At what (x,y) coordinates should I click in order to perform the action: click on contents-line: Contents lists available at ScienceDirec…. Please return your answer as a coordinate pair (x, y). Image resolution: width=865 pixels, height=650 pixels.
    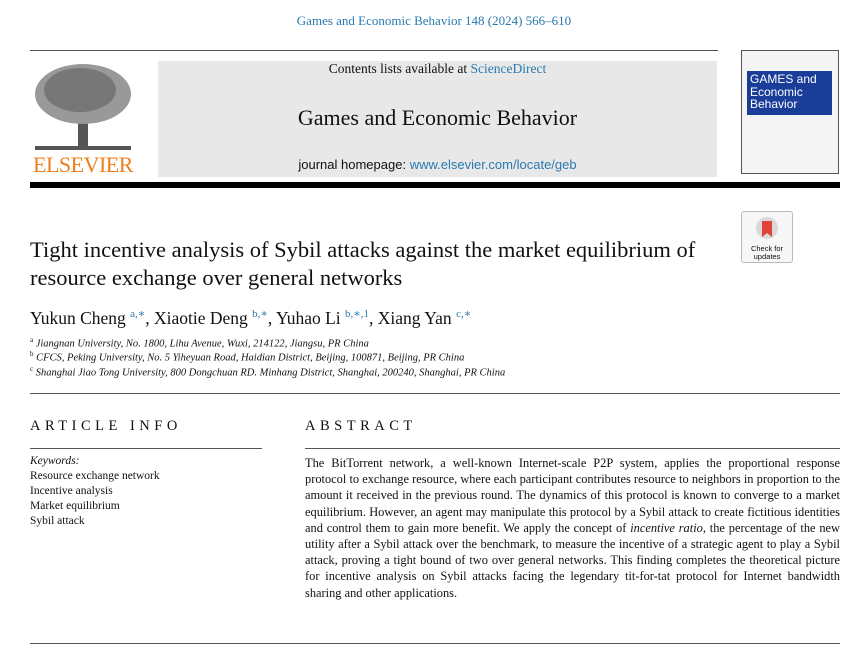
    Looking at the image, I should click on (437, 69).